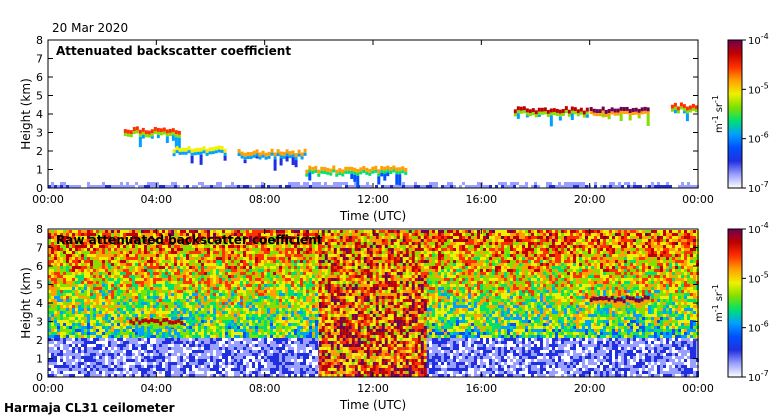 The width and height of the screenshot is (780, 420). What do you see at coordinates (356, 176) in the screenshot?
I see `feature-cloud-band-c` at bounding box center [356, 176].